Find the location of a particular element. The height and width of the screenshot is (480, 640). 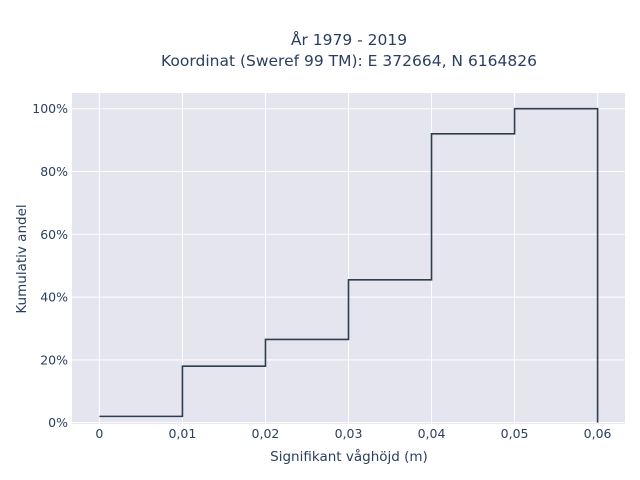

y-tick-label: 0% is located at coordinates (58, 422).